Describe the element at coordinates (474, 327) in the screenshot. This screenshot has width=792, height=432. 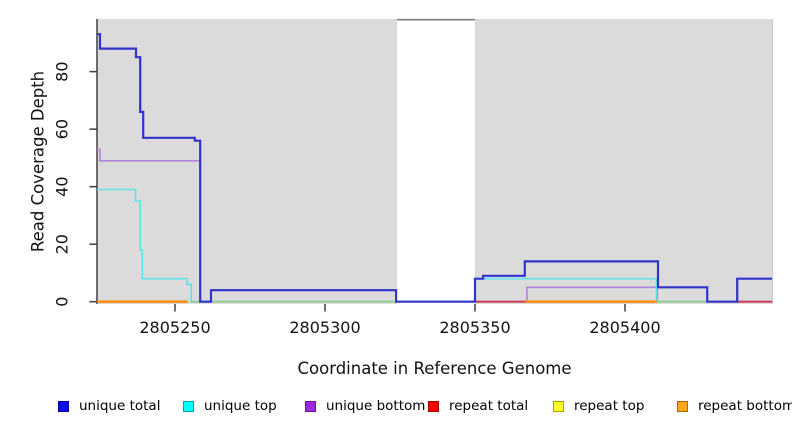
I see `x-tick-label: 2805350` at that location.